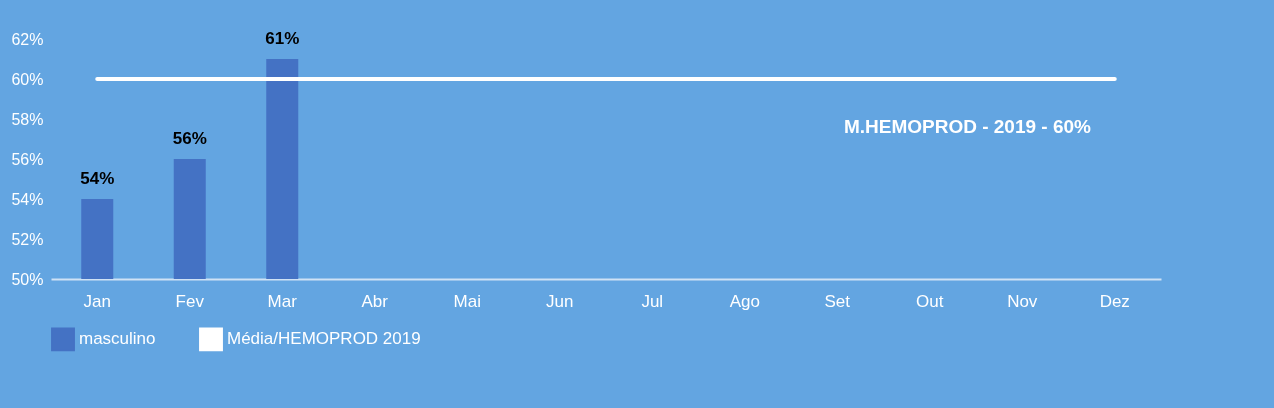 The image size is (1274, 408). Describe the element at coordinates (27, 239) in the screenshot. I see `y-tick-label: 52%` at that location.